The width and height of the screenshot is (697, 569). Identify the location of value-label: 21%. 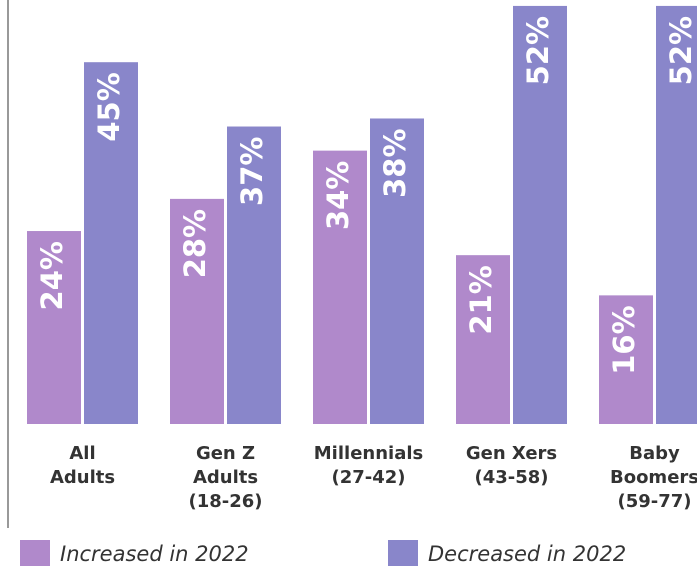
(481, 299).